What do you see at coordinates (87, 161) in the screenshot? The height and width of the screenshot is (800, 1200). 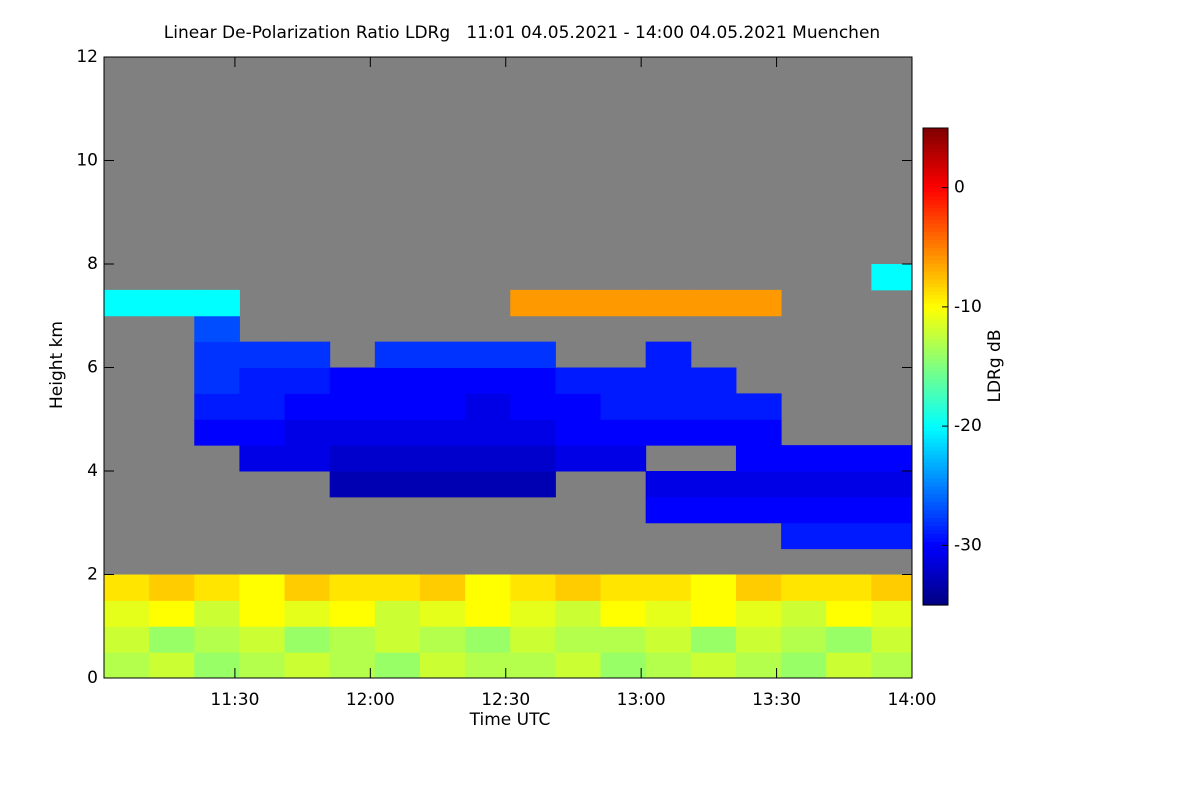 I see `y-tick-label: 10` at bounding box center [87, 161].